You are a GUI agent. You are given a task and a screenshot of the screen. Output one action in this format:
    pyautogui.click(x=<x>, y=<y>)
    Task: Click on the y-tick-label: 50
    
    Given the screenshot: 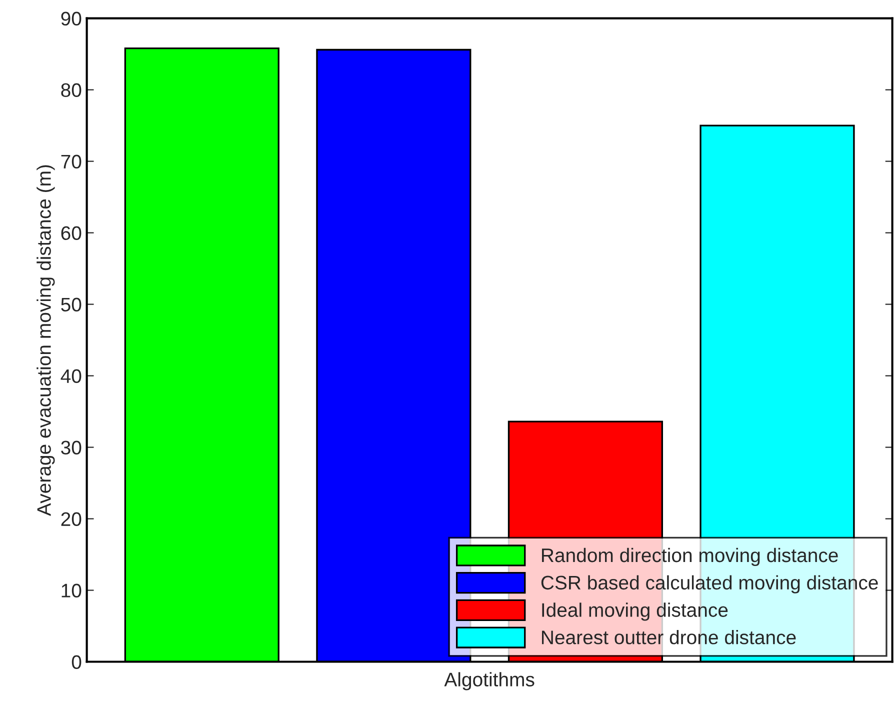 What is the action you would take?
    pyautogui.click(x=71, y=305)
    